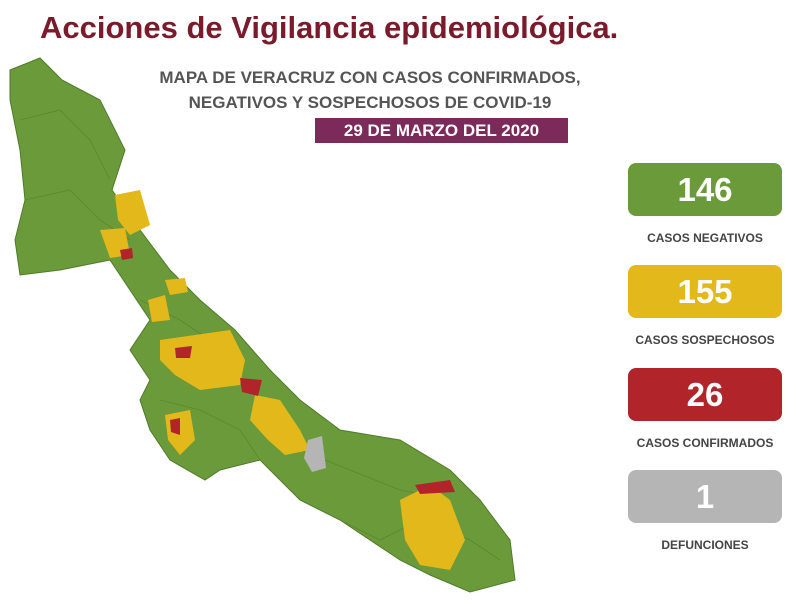 This screenshot has width=800, height=600. I want to click on stat-value: 146, so click(705, 189).